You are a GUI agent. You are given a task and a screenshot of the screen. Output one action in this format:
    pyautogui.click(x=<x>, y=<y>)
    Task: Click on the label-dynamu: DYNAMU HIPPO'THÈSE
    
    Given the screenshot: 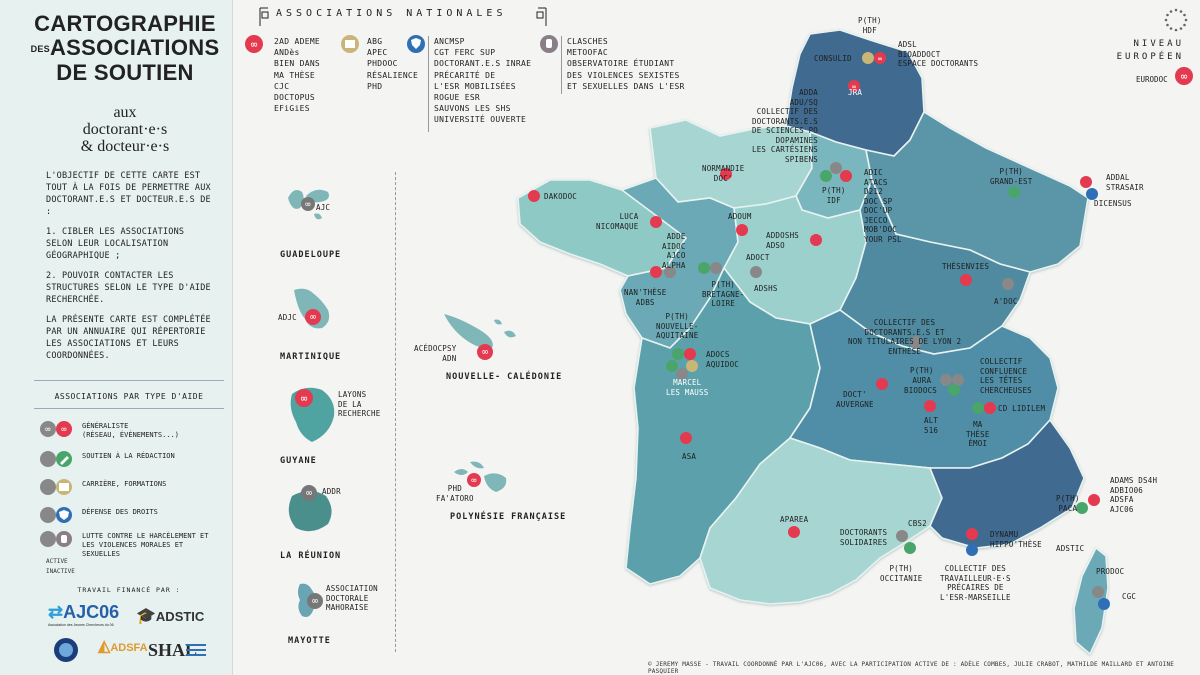 What is the action you would take?
    pyautogui.click(x=1016, y=539)
    